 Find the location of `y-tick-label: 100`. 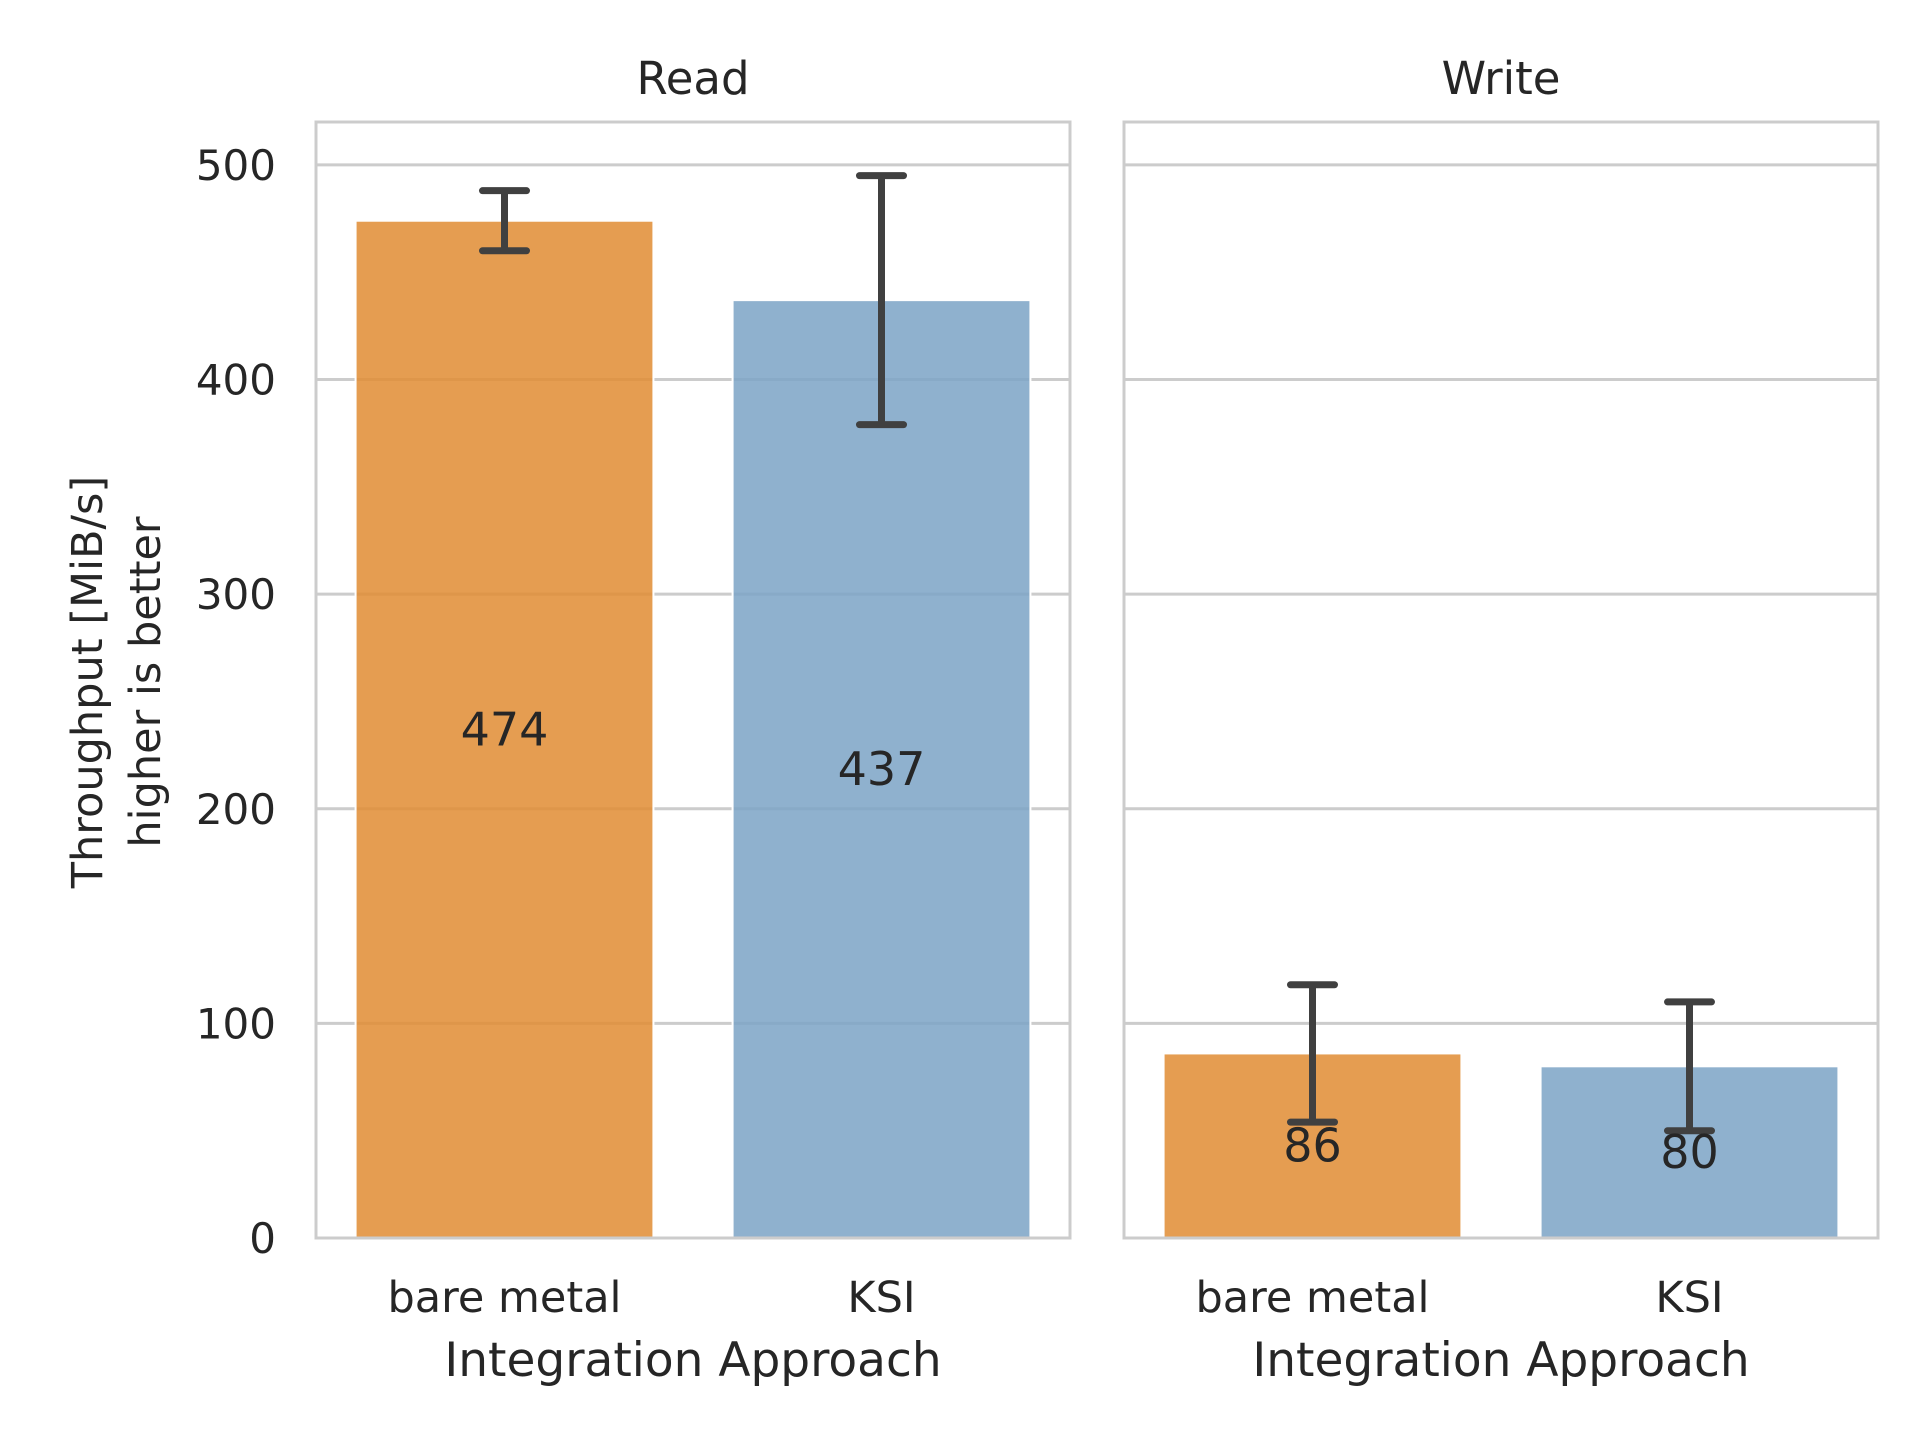

y-tick-label: 100 is located at coordinates (236, 1023).